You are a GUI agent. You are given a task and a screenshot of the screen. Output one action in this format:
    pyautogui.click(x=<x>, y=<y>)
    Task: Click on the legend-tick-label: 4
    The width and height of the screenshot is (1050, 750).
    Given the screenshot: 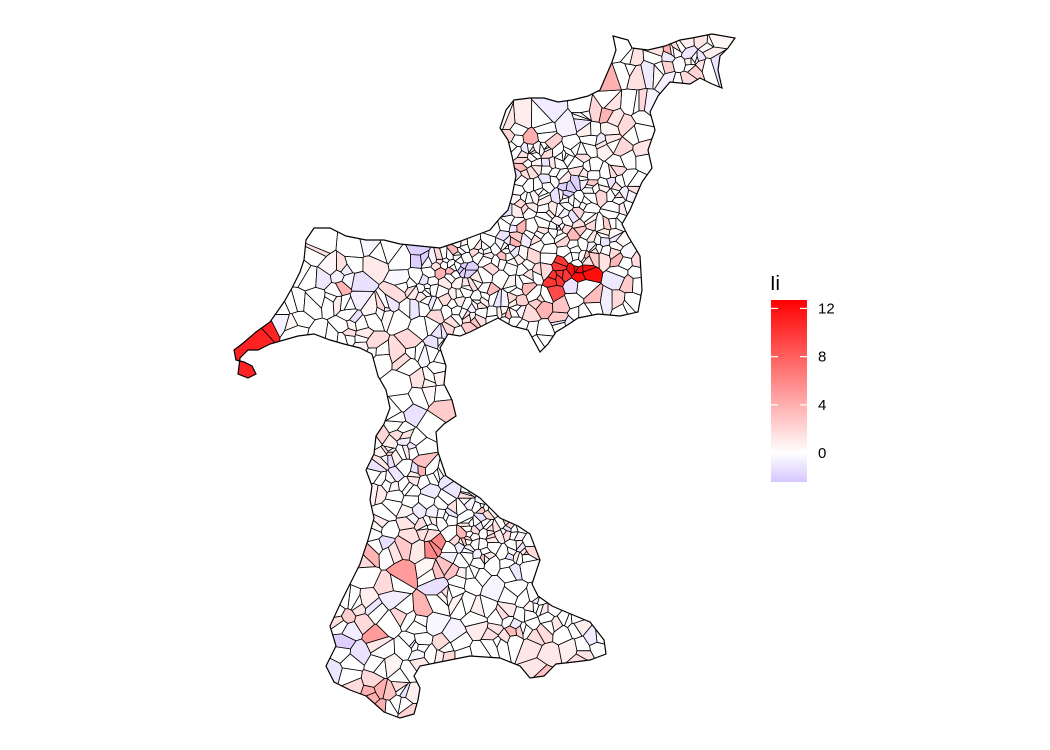 What is the action you would take?
    pyautogui.click(x=822, y=405)
    